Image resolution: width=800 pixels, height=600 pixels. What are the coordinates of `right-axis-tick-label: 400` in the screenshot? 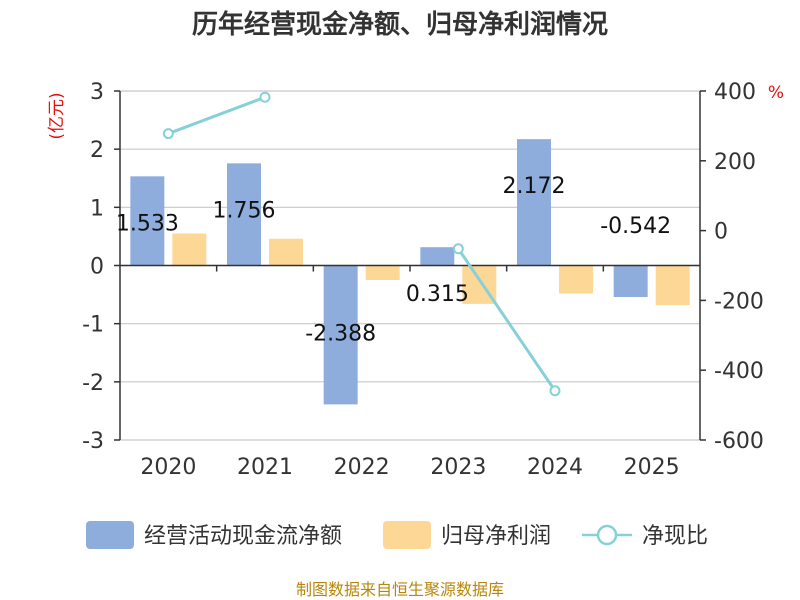 It's located at (735, 92).